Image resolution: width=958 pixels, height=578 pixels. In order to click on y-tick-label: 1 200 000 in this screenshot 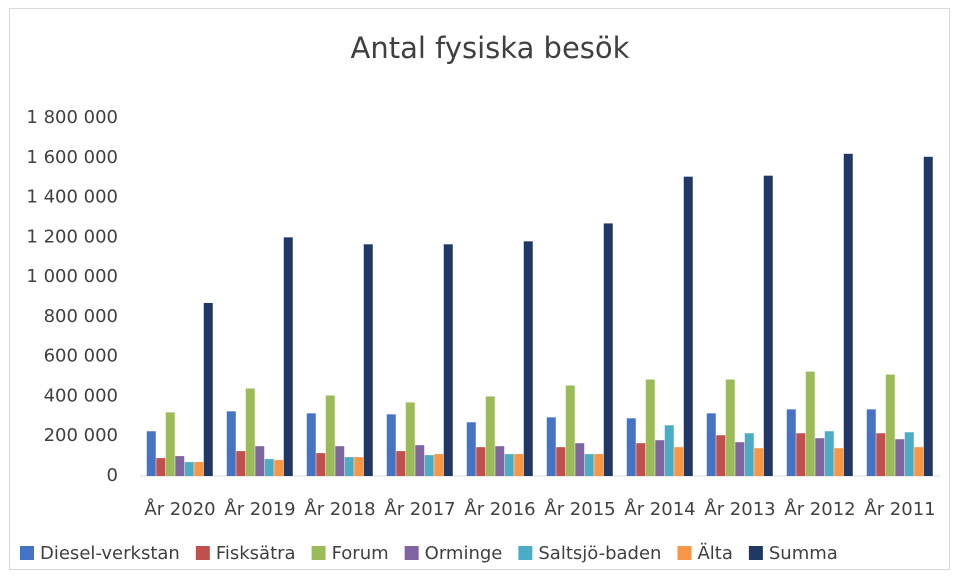, I will do `click(72, 236)`.